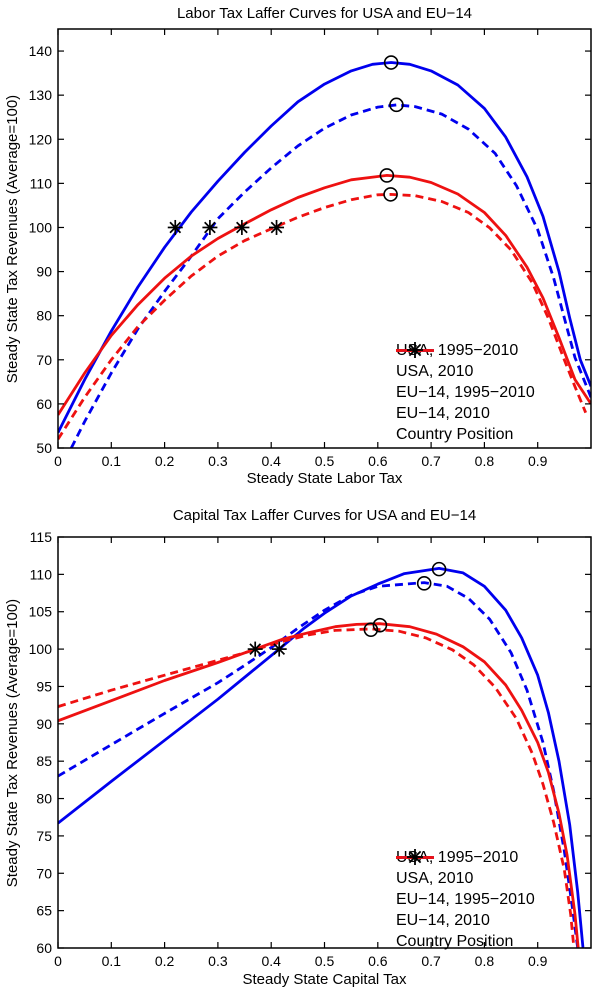 This screenshot has height=999, width=600. I want to click on y-tick-label: 95, so click(44, 686).